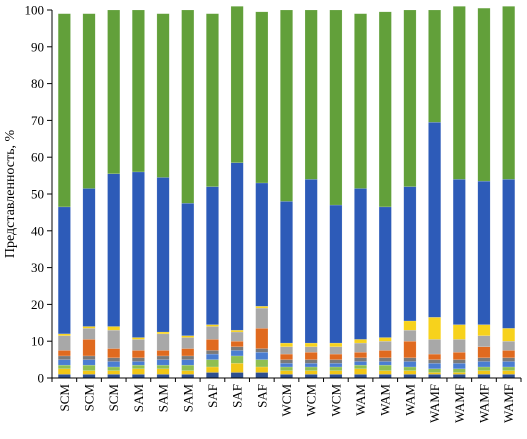 Image resolution: width=527 pixels, height=439 pixels. Describe the element at coordinates (37, 230) in the screenshot. I see `y-tick-label: 40` at that location.